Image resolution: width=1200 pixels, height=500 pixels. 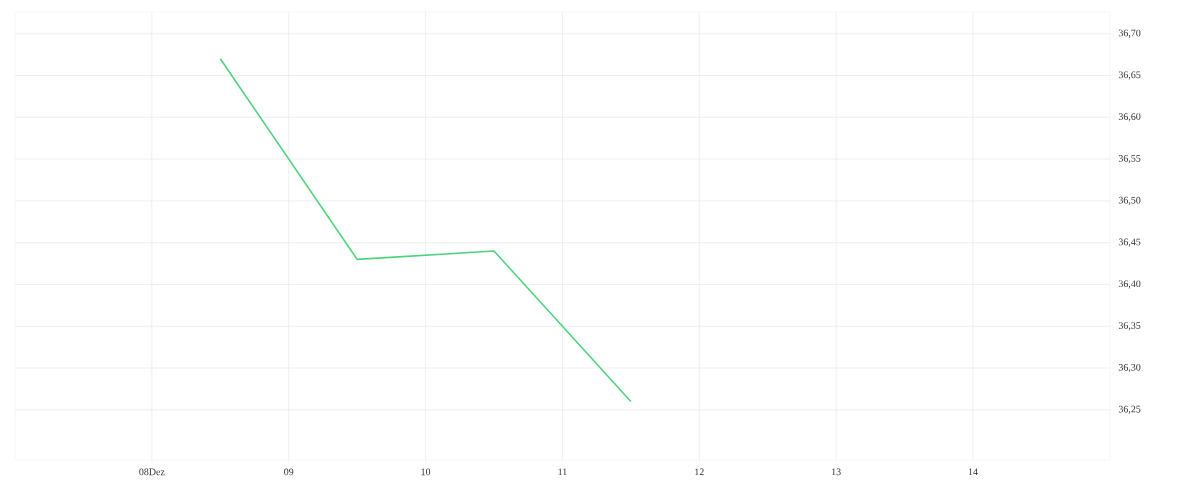 What do you see at coordinates (699, 472) in the screenshot?
I see `x-tick-label: 12` at bounding box center [699, 472].